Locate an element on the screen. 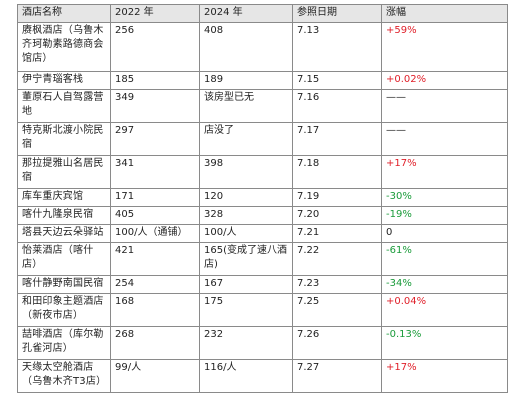 This screenshot has height=402, width=511. table-header: 酒店名称 2022 年 2024 年 参照日期 涨幅 is located at coordinates (262, 13).